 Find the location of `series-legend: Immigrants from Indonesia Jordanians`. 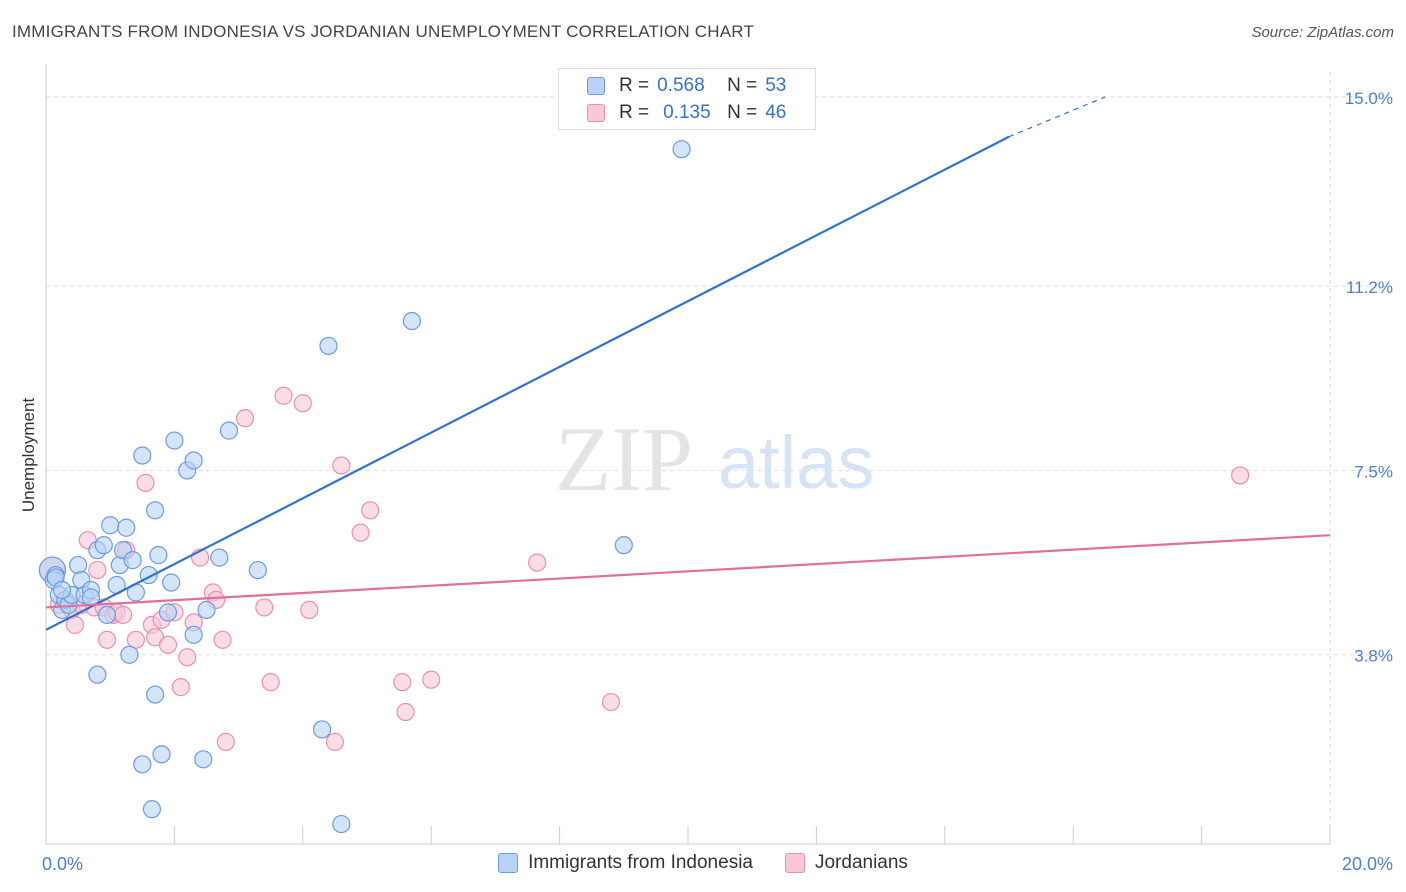

series-legend: Immigrants from Indonesia Jordanians is located at coordinates (703, 863).